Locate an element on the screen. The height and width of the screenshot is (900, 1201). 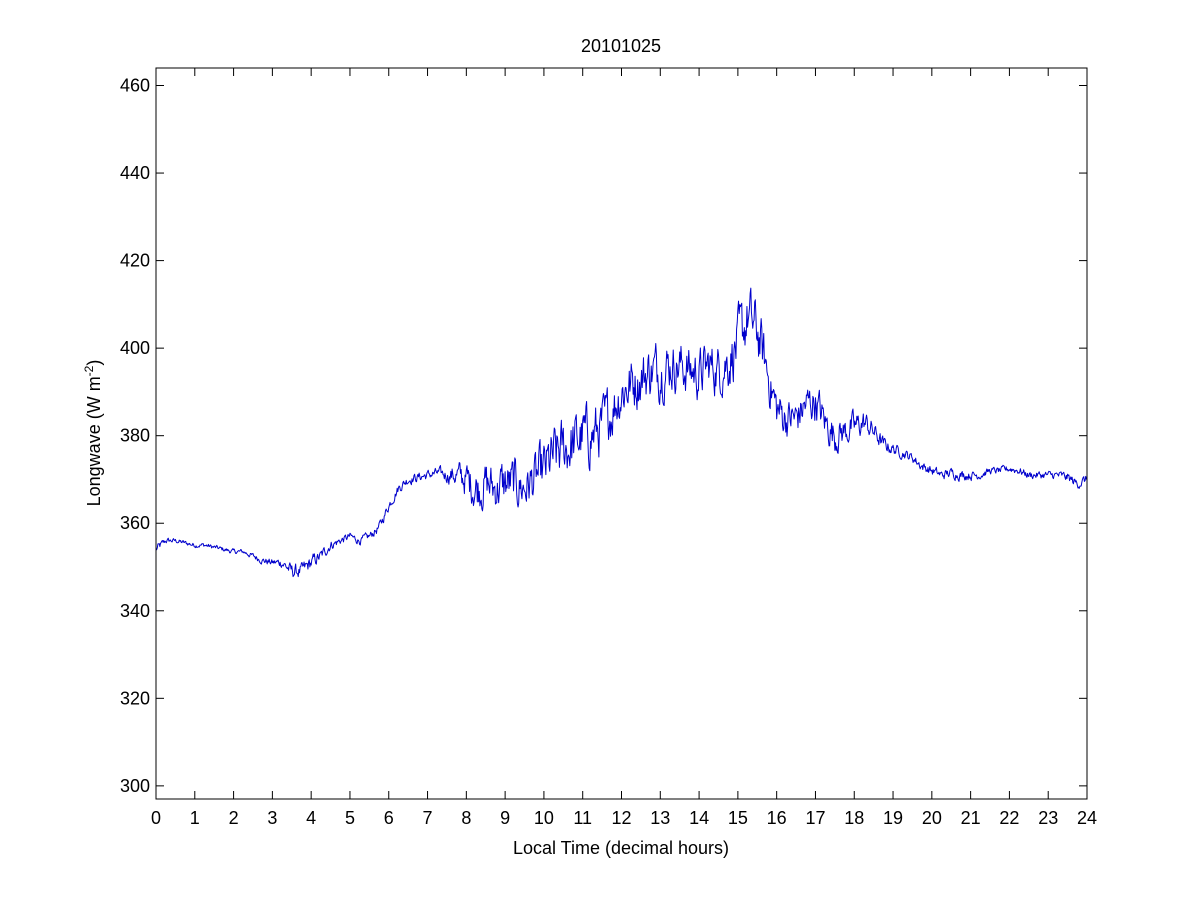
x-tick-label: 12 is located at coordinates (621, 818).